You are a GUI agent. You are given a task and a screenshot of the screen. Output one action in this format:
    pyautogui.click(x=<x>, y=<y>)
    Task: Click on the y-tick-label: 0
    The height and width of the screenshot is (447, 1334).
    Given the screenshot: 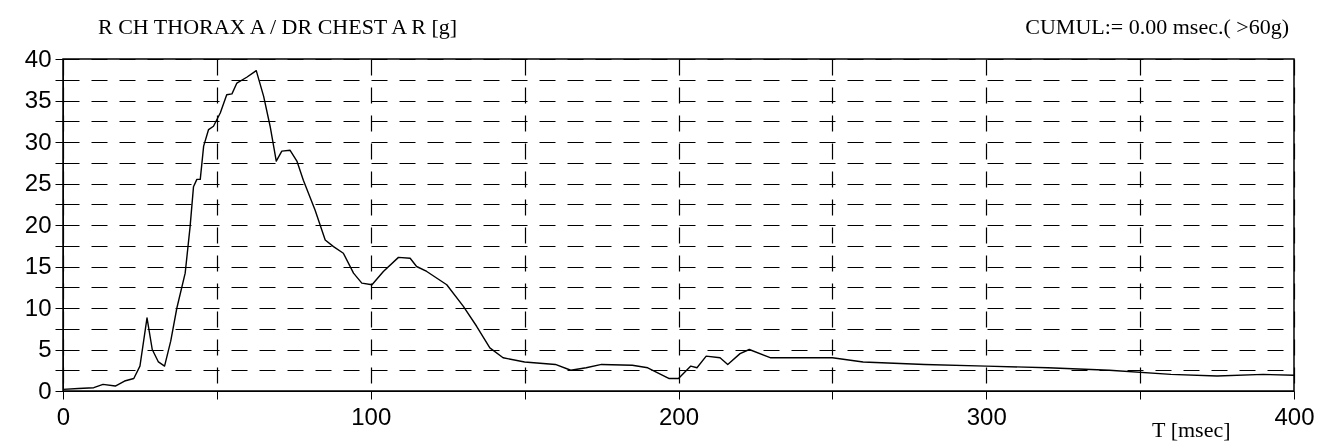 What is the action you would take?
    pyautogui.click(x=45, y=390)
    